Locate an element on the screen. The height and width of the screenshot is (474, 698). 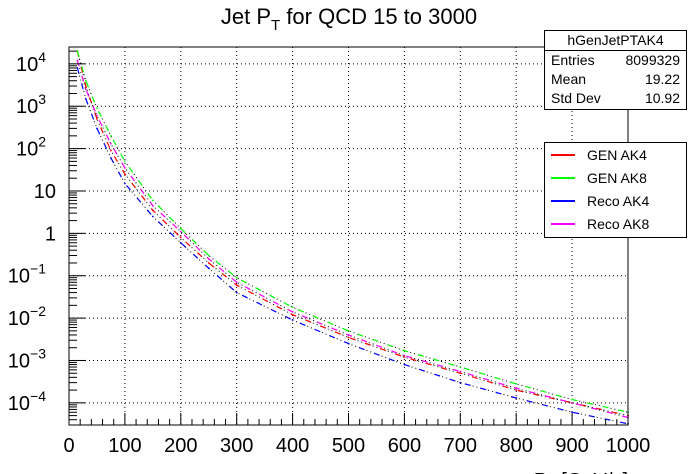
y-tick-label: 10 is located at coordinates (45, 192).